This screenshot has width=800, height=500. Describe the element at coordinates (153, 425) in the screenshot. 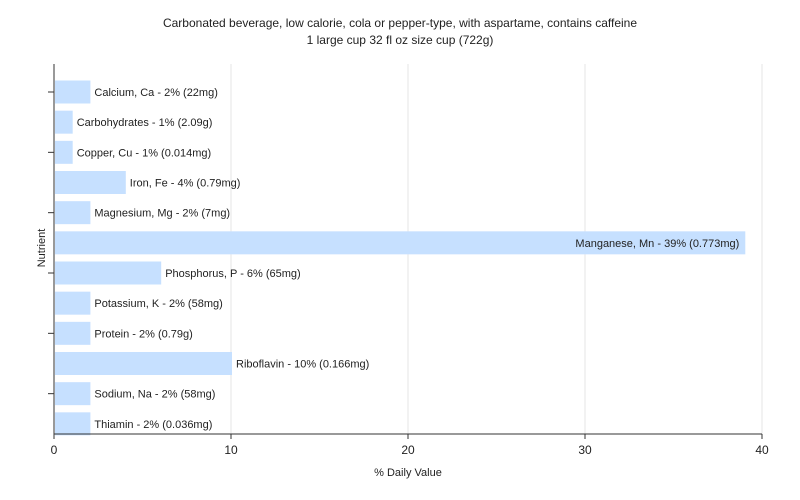

I see `bar-label: Thiamin - 2% (0.036mg)` at that location.